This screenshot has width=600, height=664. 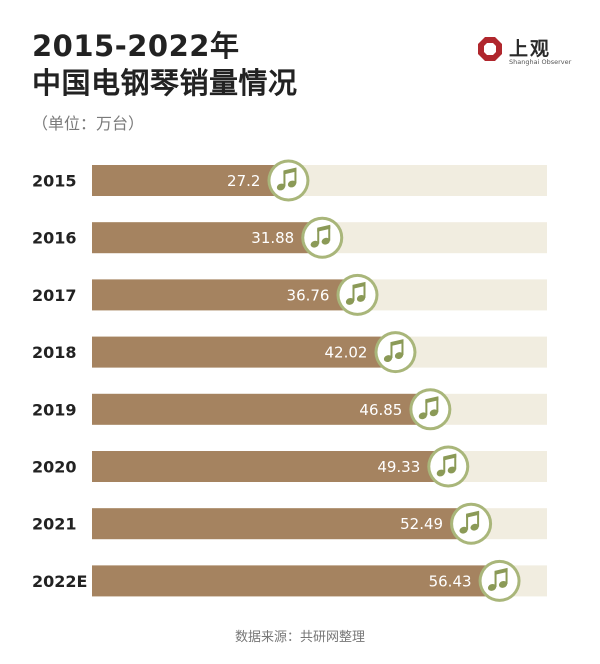 I want to click on octagon-logo-icon, so click(x=490, y=49).